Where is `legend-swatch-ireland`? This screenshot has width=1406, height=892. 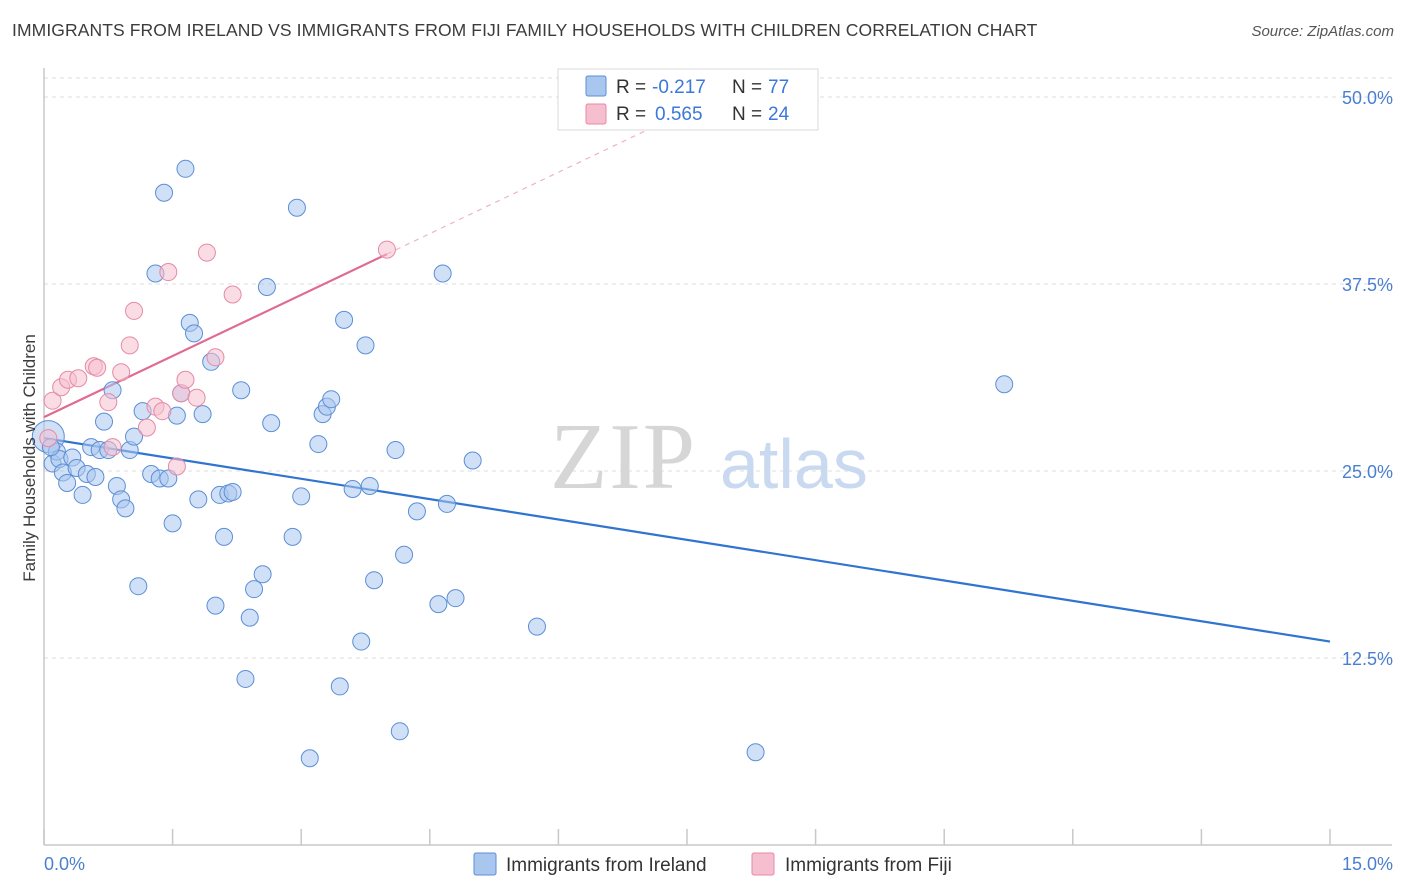 legend-swatch-ireland is located at coordinates (596, 86).